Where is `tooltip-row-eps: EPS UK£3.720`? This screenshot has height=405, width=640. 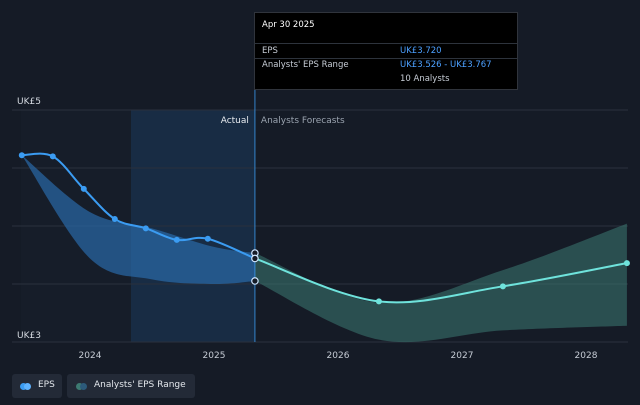
tooltip-row-eps: EPS UK£3.720 is located at coordinates (386, 52).